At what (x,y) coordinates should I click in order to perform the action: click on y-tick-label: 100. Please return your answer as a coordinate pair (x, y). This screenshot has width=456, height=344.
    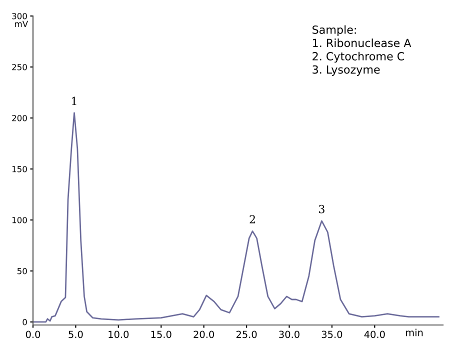
    Looking at the image, I should click on (19, 220).